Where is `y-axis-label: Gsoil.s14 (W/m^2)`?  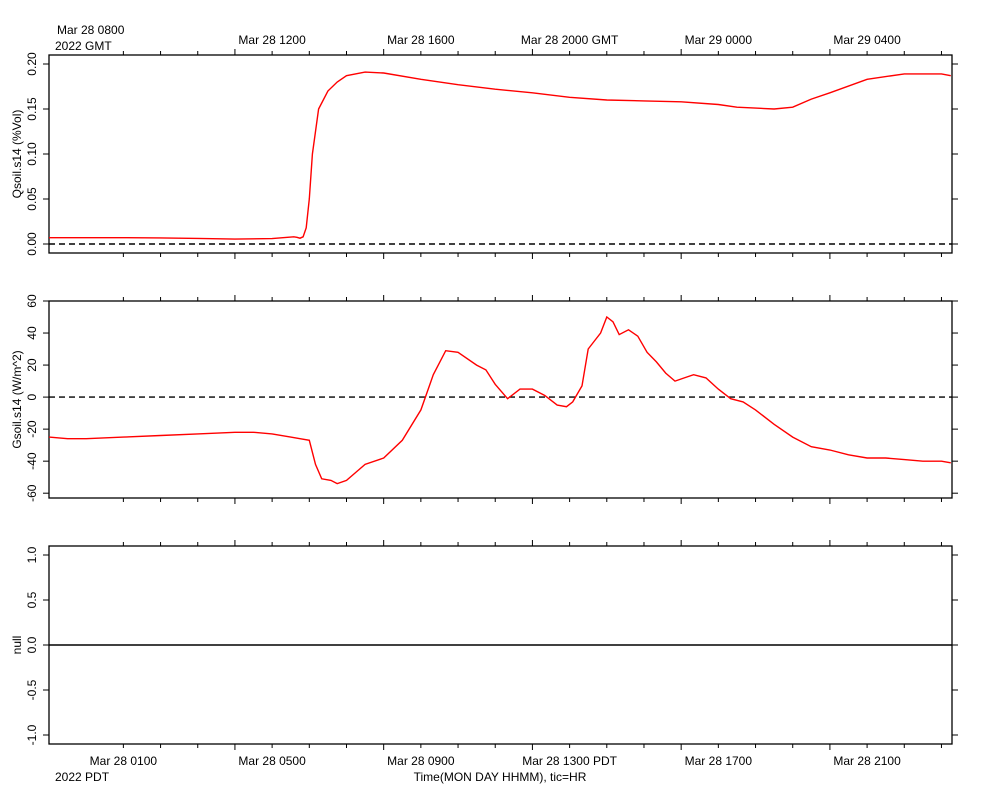
y-axis-label: Gsoil.s14 (W/m^2) is located at coordinates (17, 399).